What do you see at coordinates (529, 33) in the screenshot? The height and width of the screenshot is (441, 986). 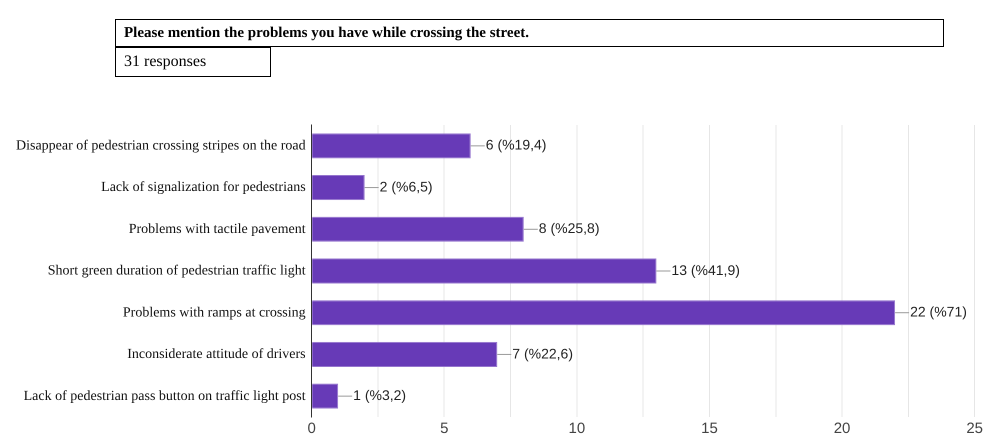 I see `chart-title: Please mention the problems you have while crossing the street.` at bounding box center [529, 33].